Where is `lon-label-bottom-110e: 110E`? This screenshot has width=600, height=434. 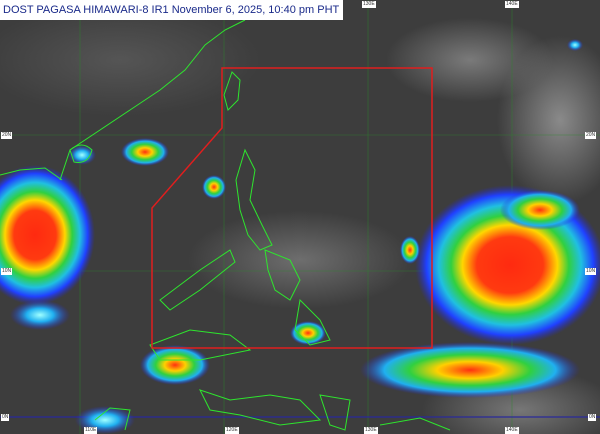 lon-label-bottom-110e: 110E is located at coordinates (91, 430).